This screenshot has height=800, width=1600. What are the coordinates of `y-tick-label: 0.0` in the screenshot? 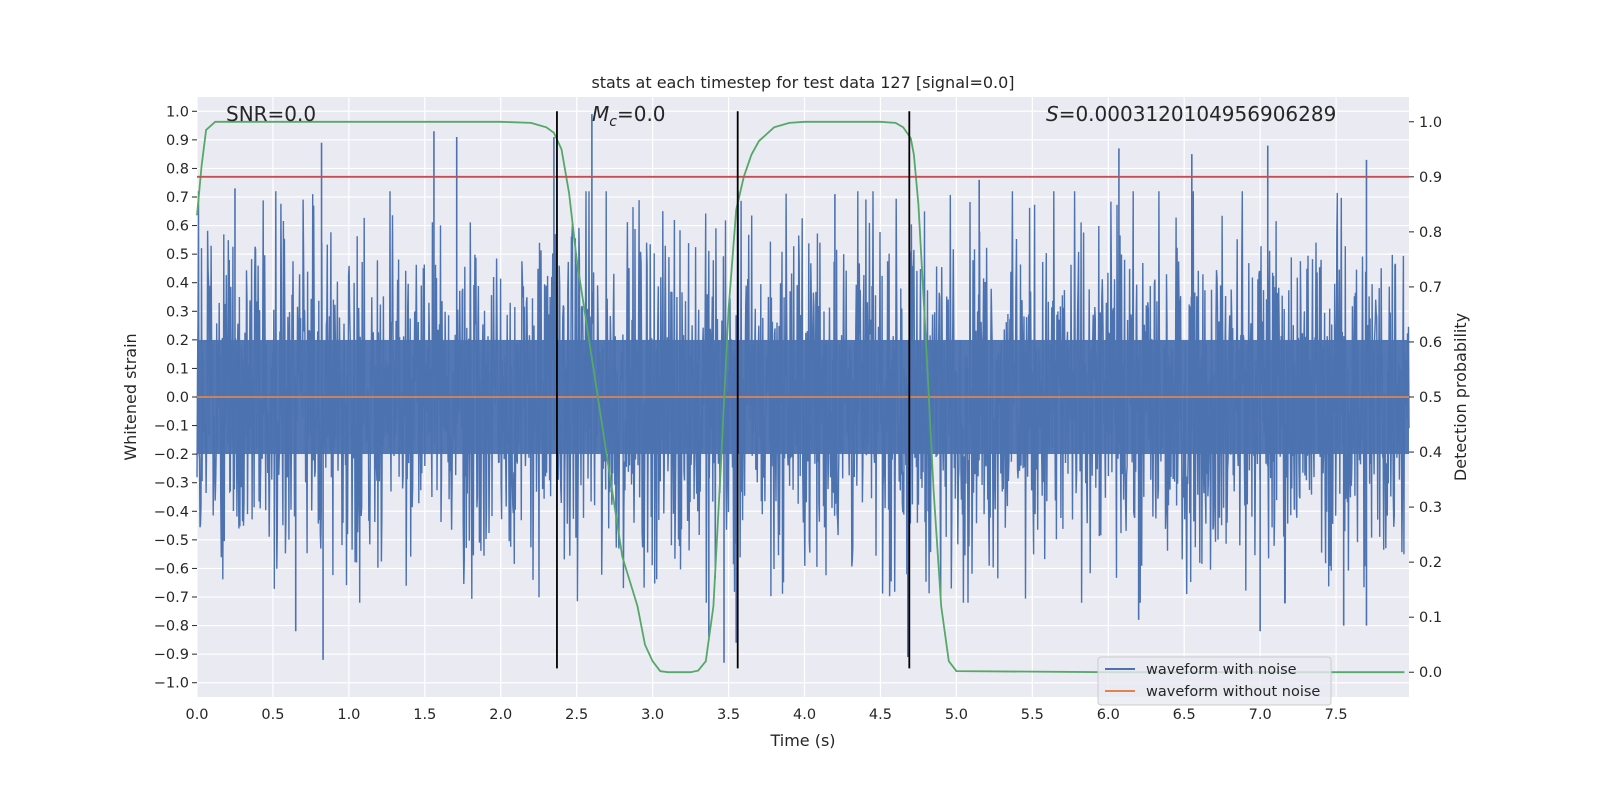 It's located at (177, 398).